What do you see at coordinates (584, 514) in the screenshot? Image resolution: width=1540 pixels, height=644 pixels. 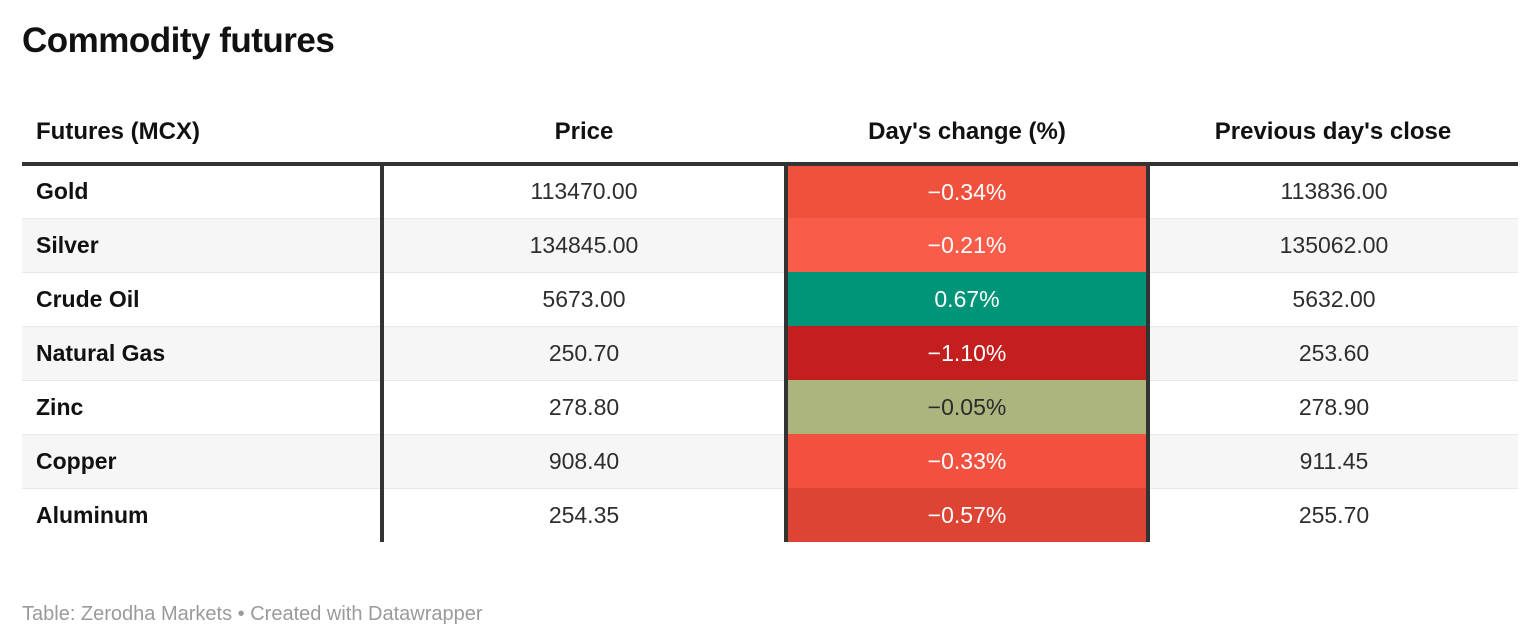 I see `price-cell: 254.35` at bounding box center [584, 514].